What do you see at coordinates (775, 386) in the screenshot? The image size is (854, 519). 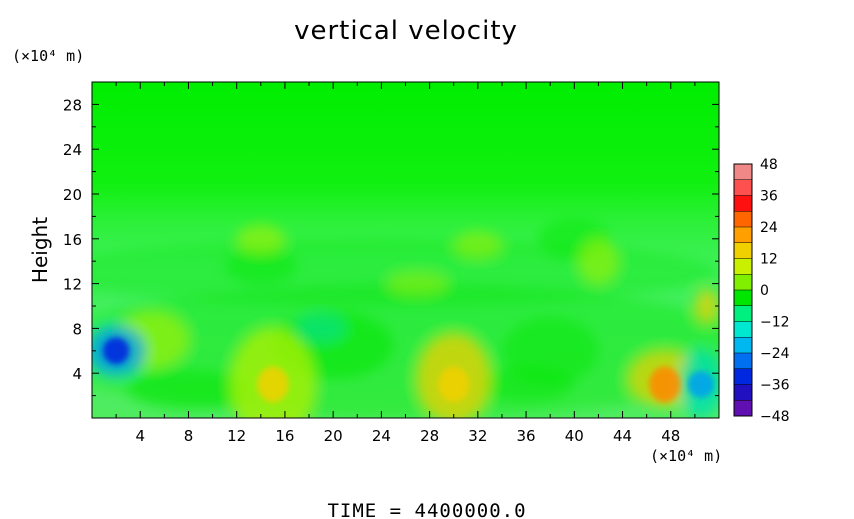 I see `colorbar-label: −36` at bounding box center [775, 386].